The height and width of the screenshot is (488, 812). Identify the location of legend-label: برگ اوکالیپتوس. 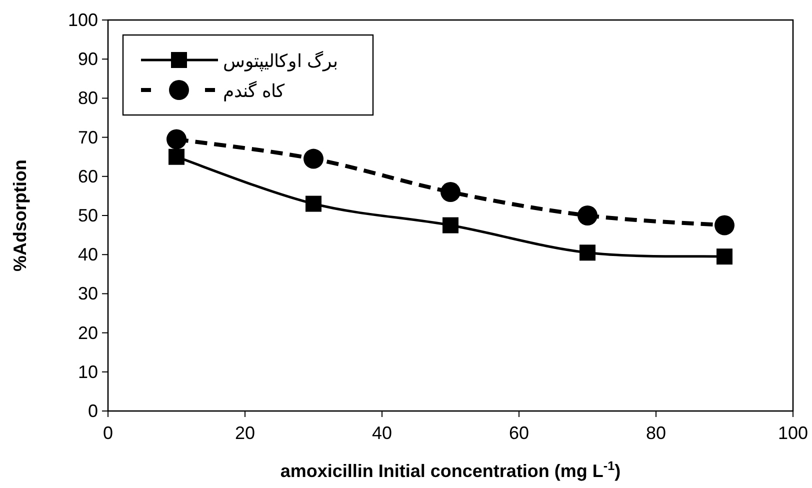
(280, 61).